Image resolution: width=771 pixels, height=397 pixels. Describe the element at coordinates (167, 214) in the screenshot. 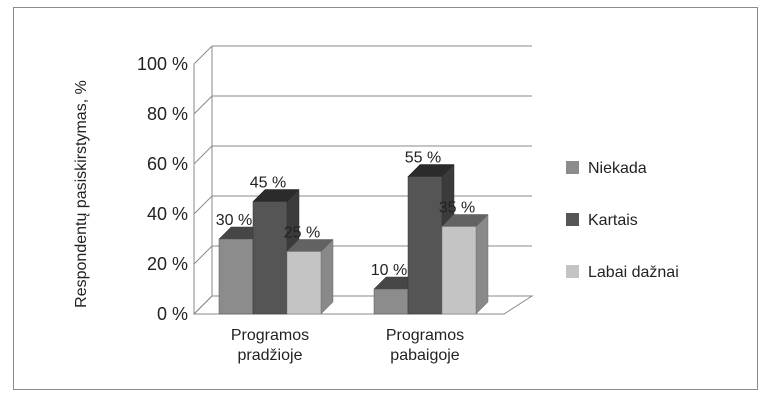

I see `y-tick-label: 40 %` at that location.